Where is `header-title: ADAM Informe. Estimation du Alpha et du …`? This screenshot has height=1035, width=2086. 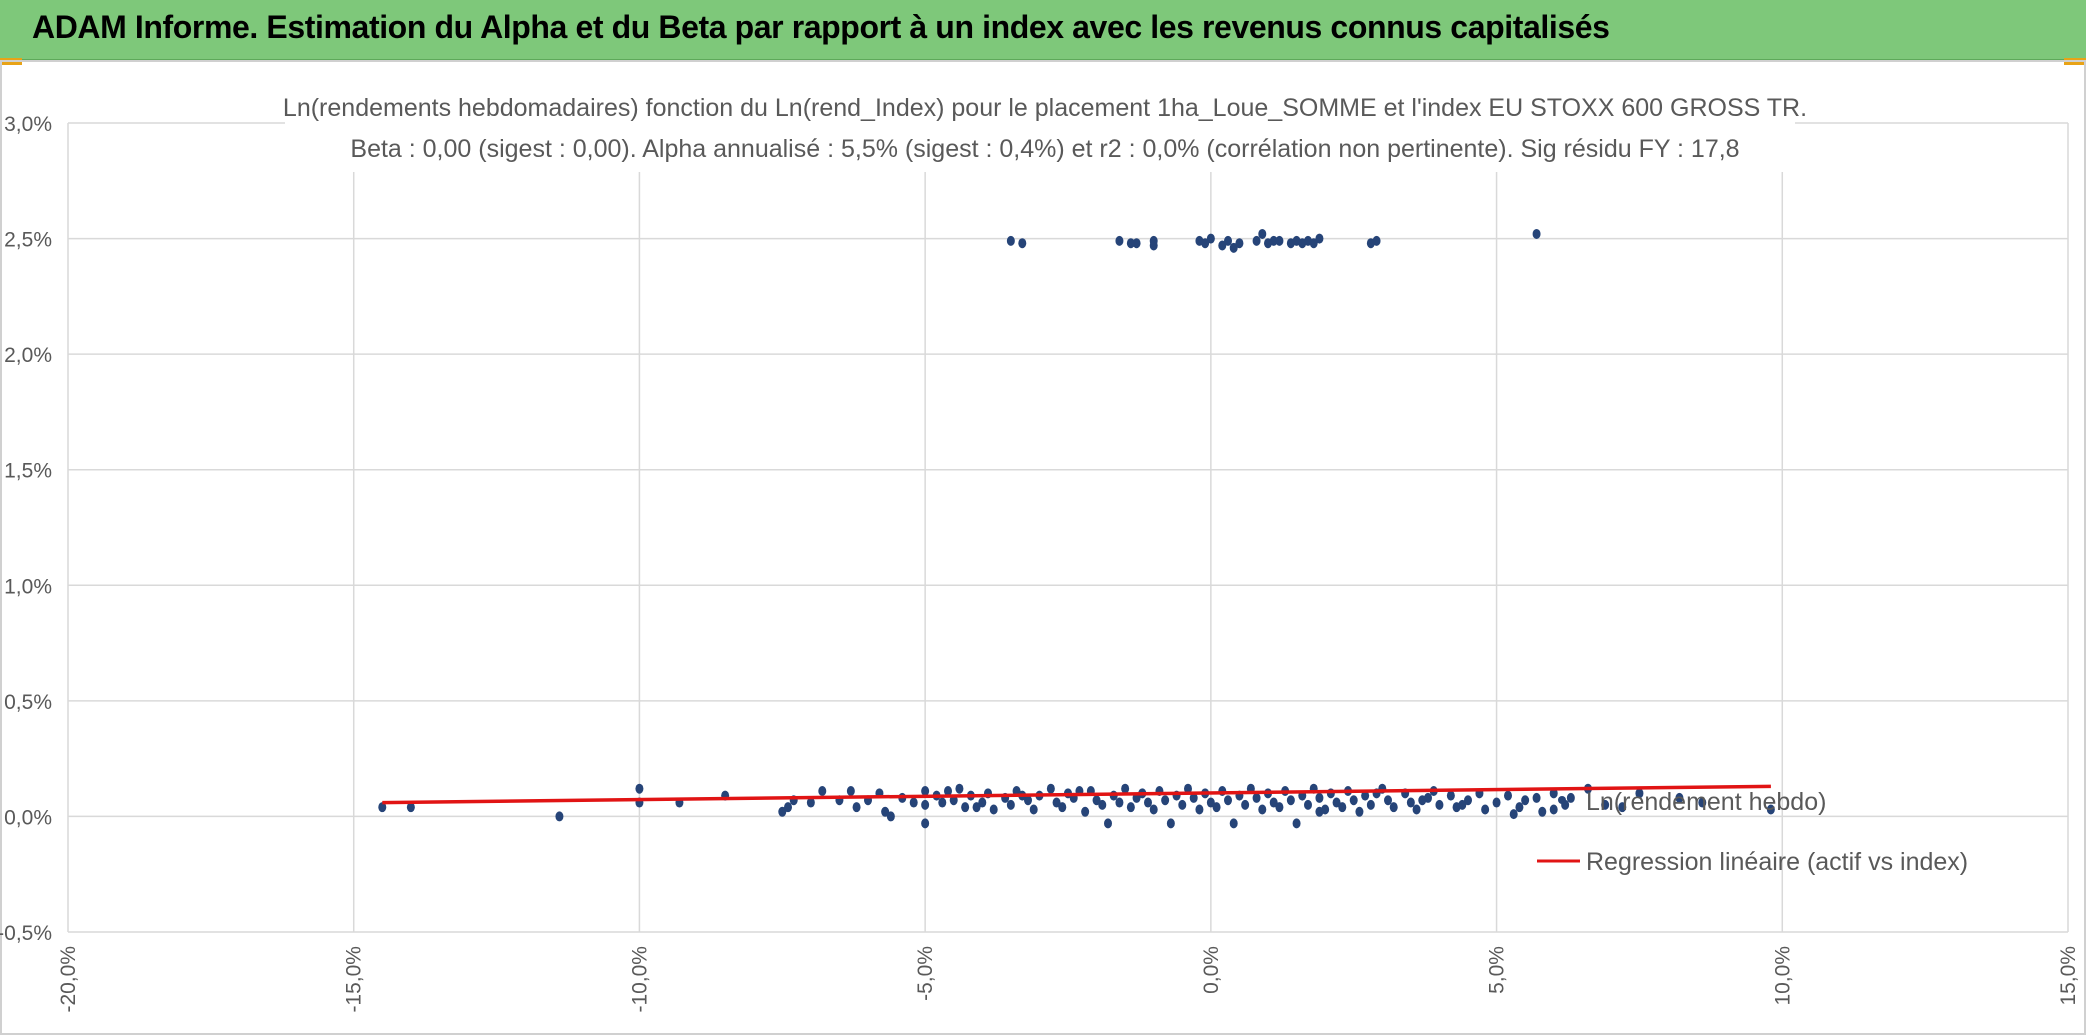 header-title: ADAM Informe. Estimation du Alpha et du … is located at coordinates (821, 27).